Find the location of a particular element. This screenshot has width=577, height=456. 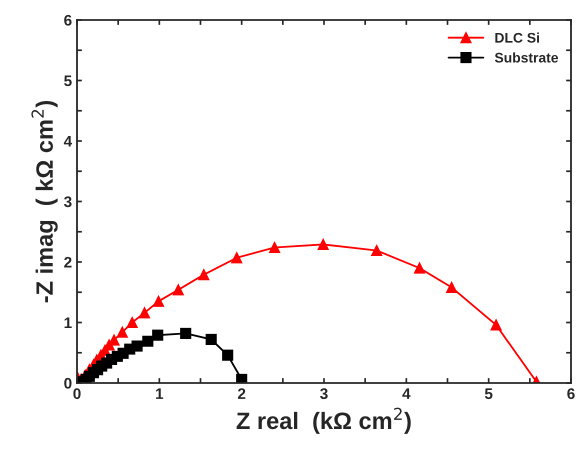

y-tick-label: 0 is located at coordinates (68, 383).